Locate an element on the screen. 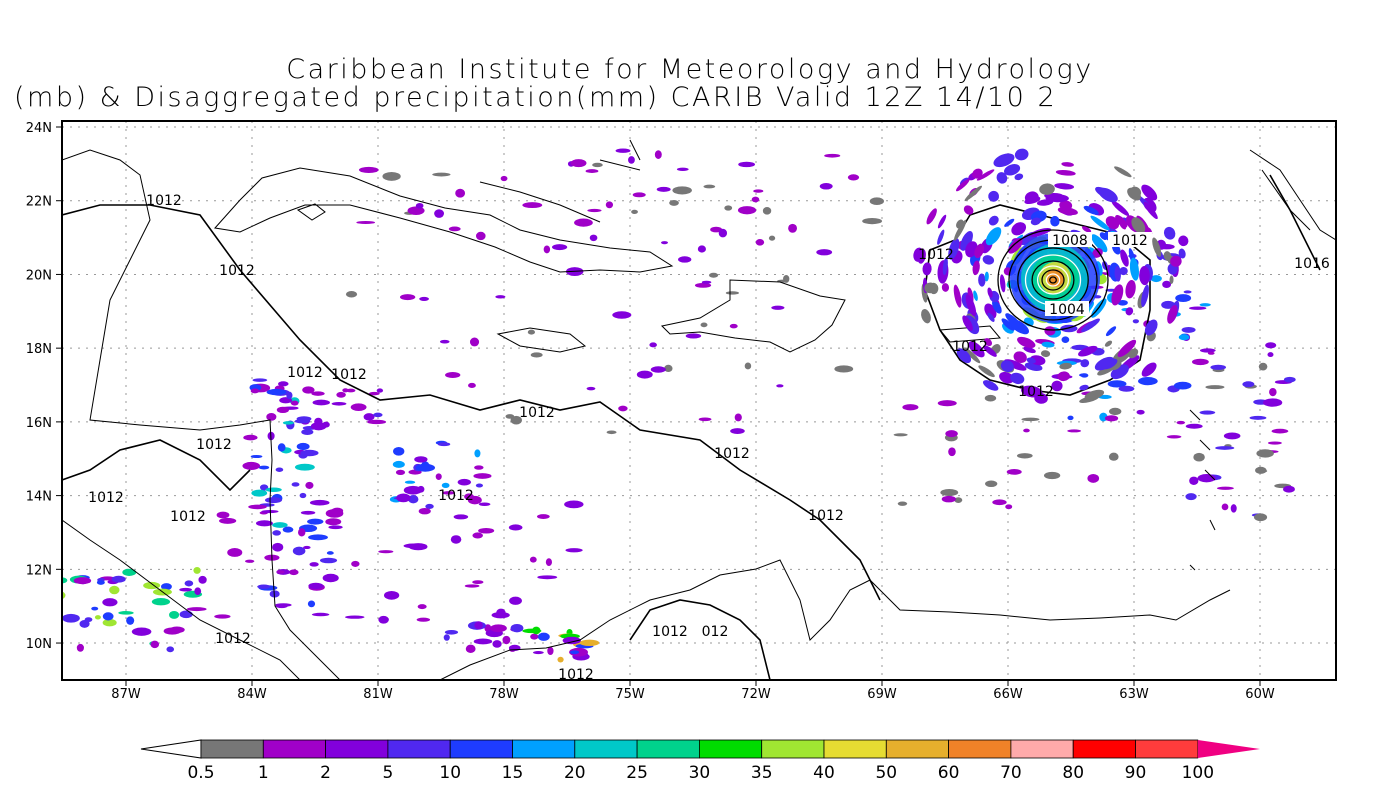  lon-label: 78W is located at coordinates (504, 694).